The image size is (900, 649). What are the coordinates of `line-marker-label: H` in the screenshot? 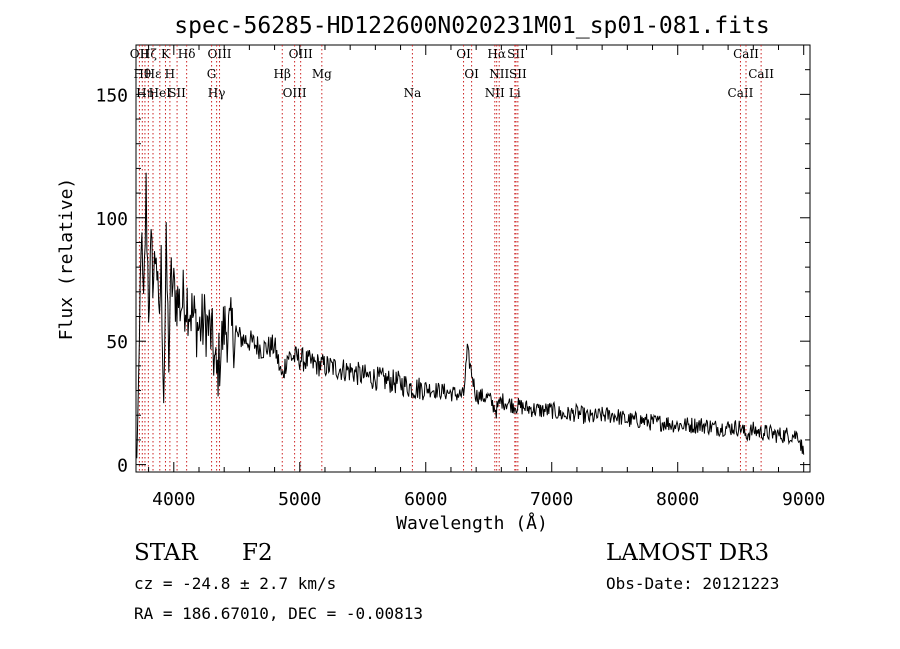 It's located at (170, 74).